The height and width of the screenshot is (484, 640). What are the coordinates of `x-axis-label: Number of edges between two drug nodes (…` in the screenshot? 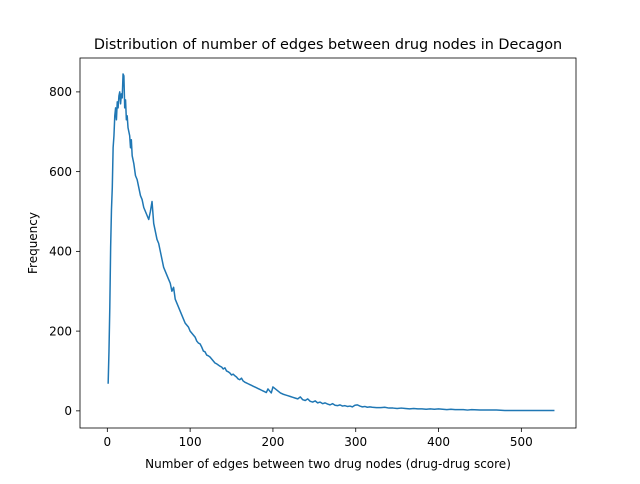 It's located at (328, 464).